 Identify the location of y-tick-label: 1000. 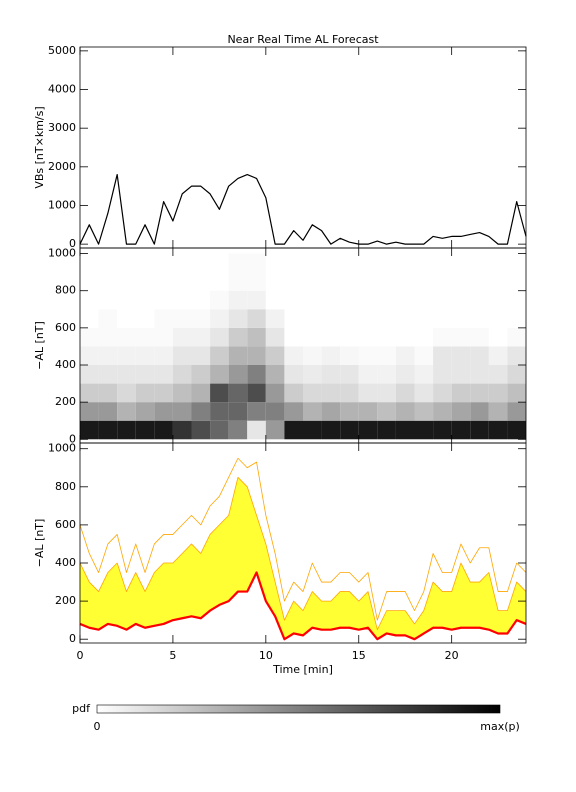
(62, 253).